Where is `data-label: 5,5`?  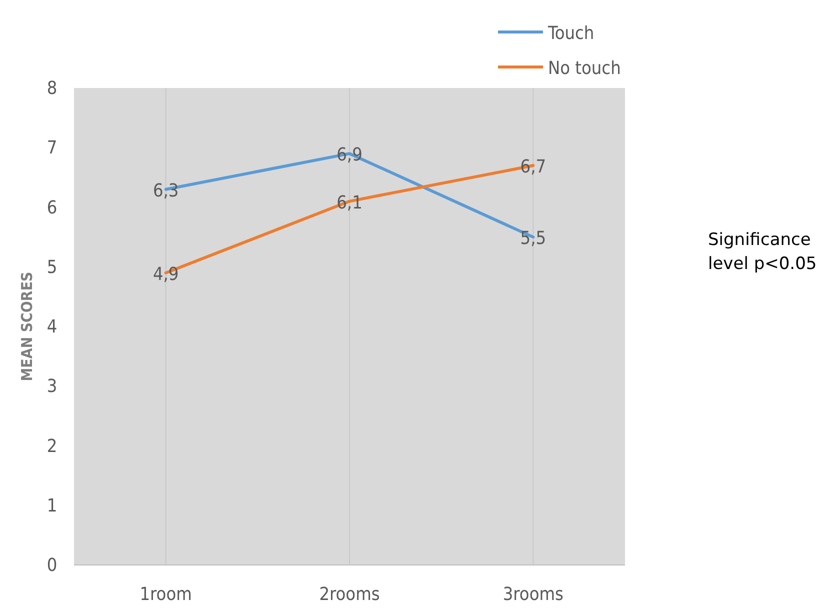 data-label: 5,5 is located at coordinates (533, 239).